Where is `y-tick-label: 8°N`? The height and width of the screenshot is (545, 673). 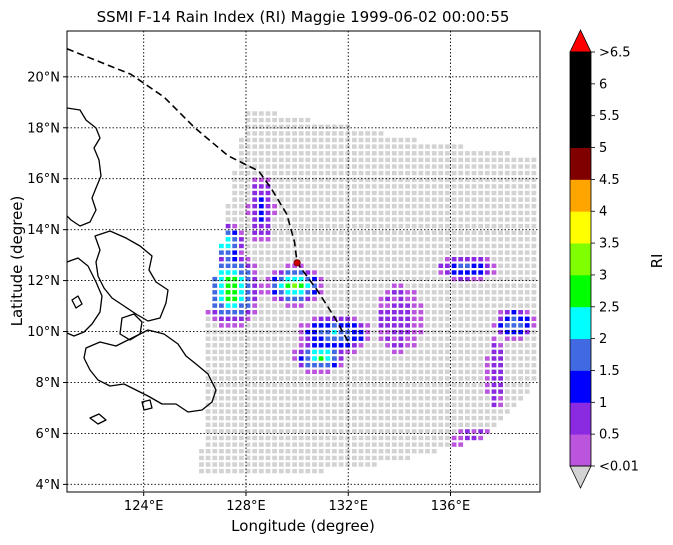
y-tick-label: 8°N is located at coordinates (48, 383).